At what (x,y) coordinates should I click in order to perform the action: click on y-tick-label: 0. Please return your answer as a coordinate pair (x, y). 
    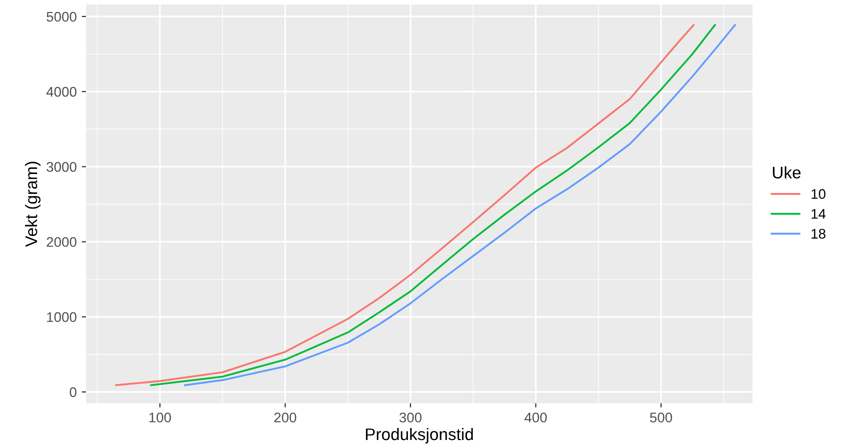
    Looking at the image, I should click on (73, 392).